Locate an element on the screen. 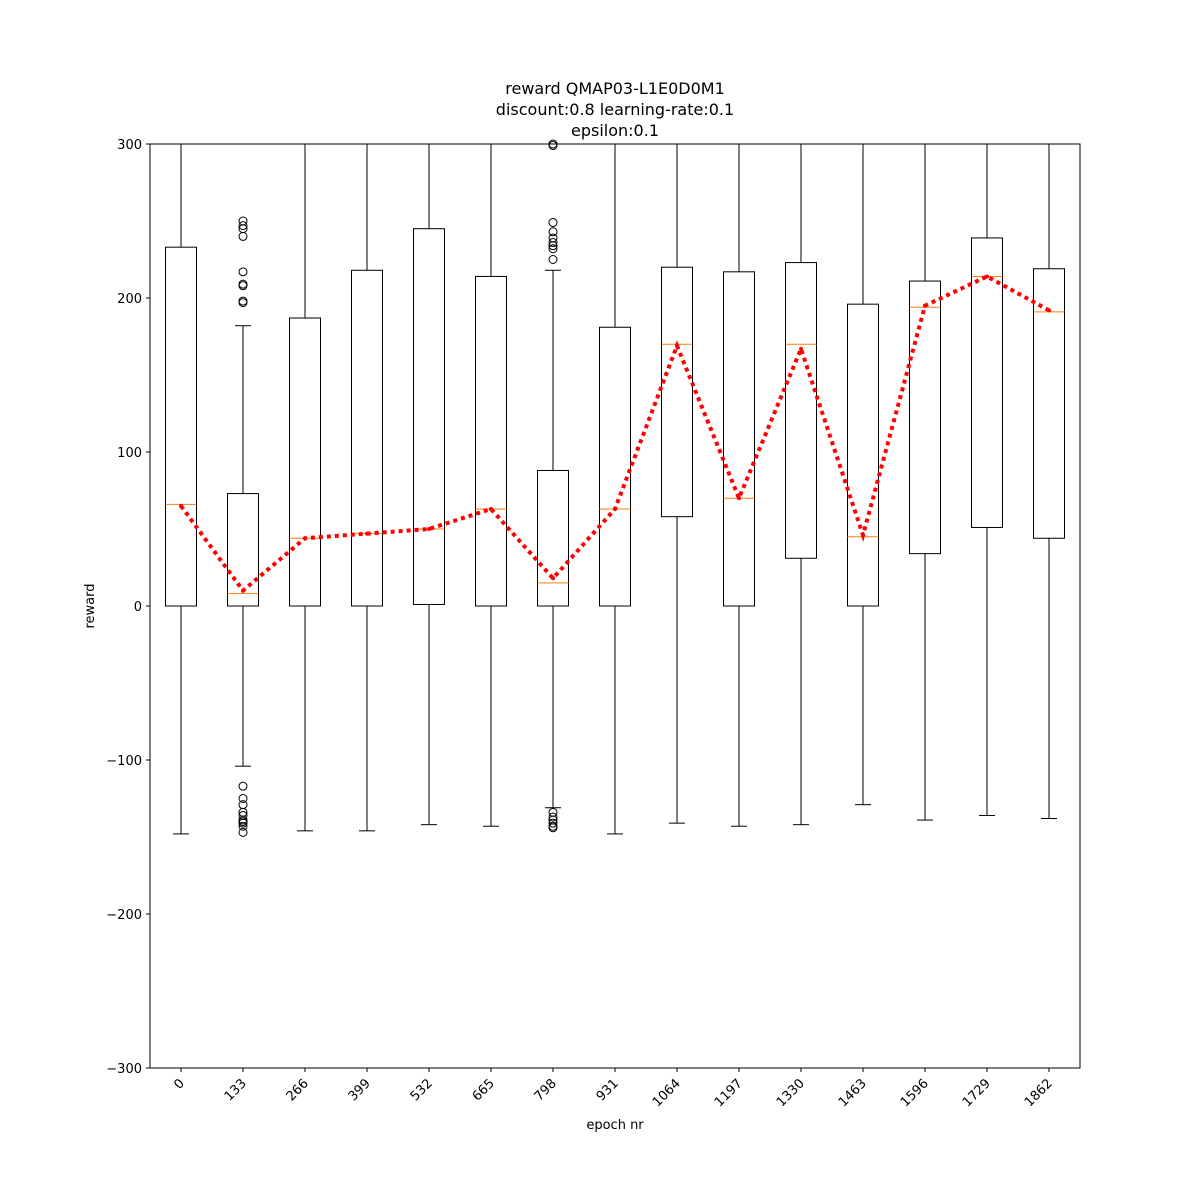 Image resolution: width=1200 pixels, height=1200 pixels. y-tick-label: −100 is located at coordinates (124, 761).